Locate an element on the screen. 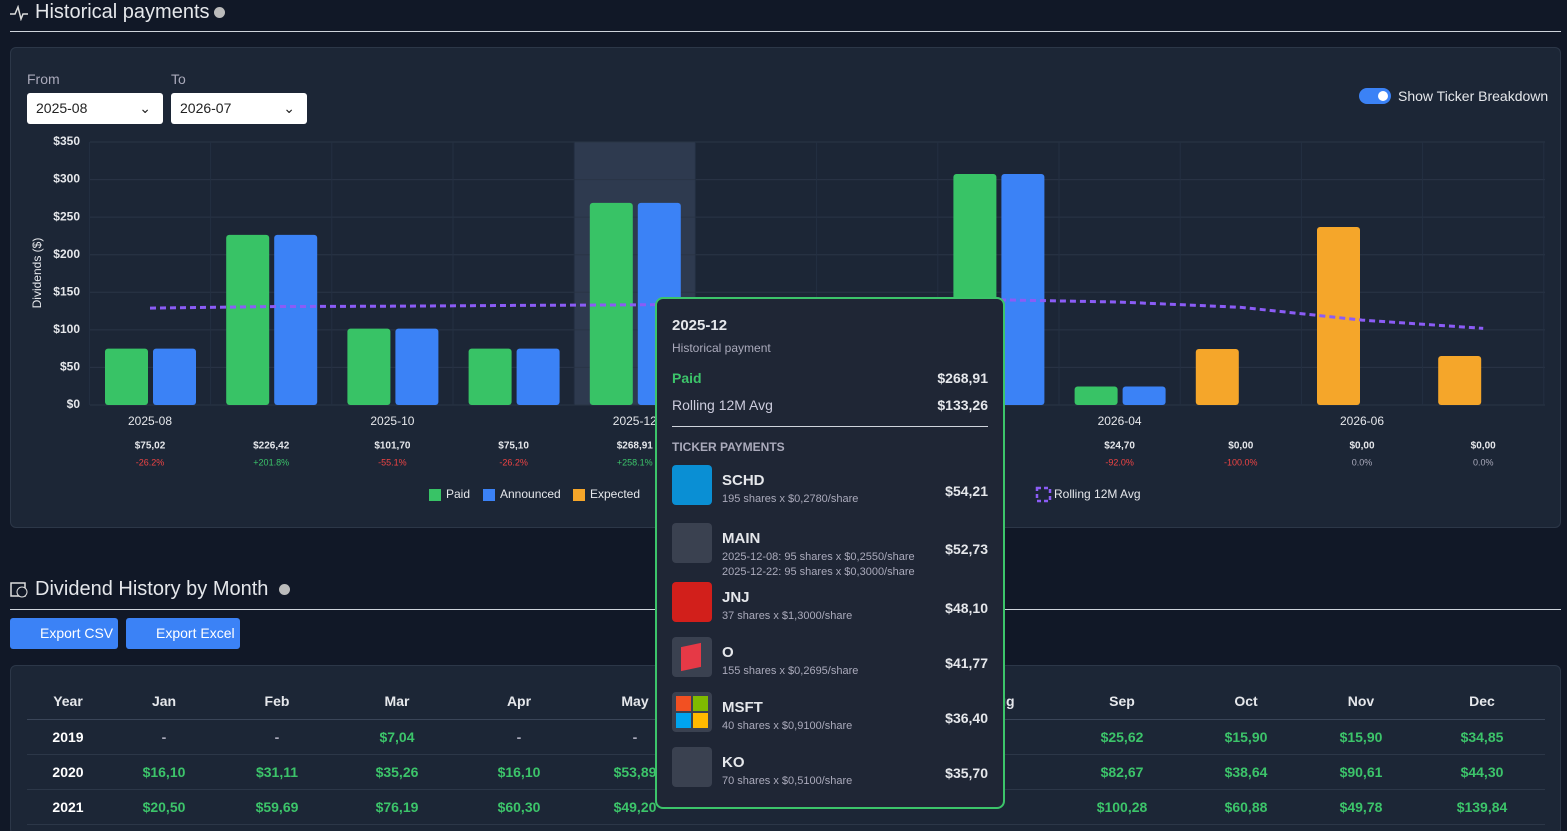  section-title: Dividend History by Month is located at coordinates (152, 589).